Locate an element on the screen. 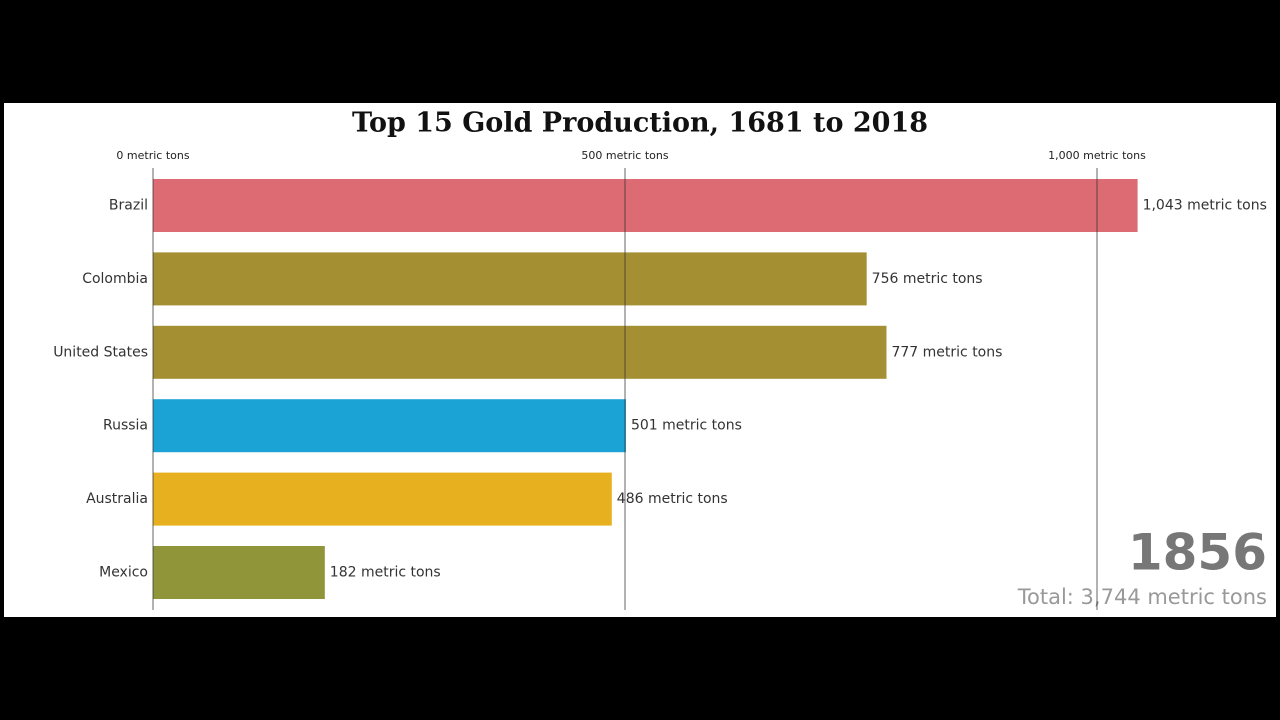  category-label: Australia is located at coordinates (117, 499).